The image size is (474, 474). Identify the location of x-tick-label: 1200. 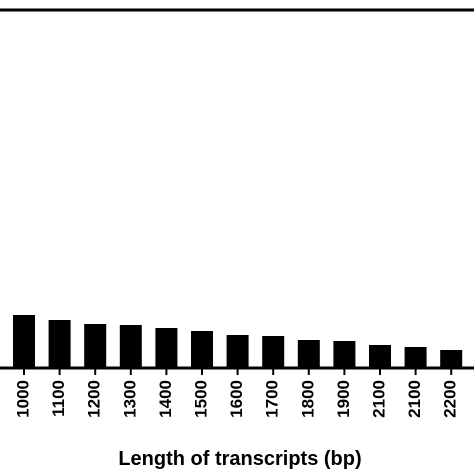
(94, 399).